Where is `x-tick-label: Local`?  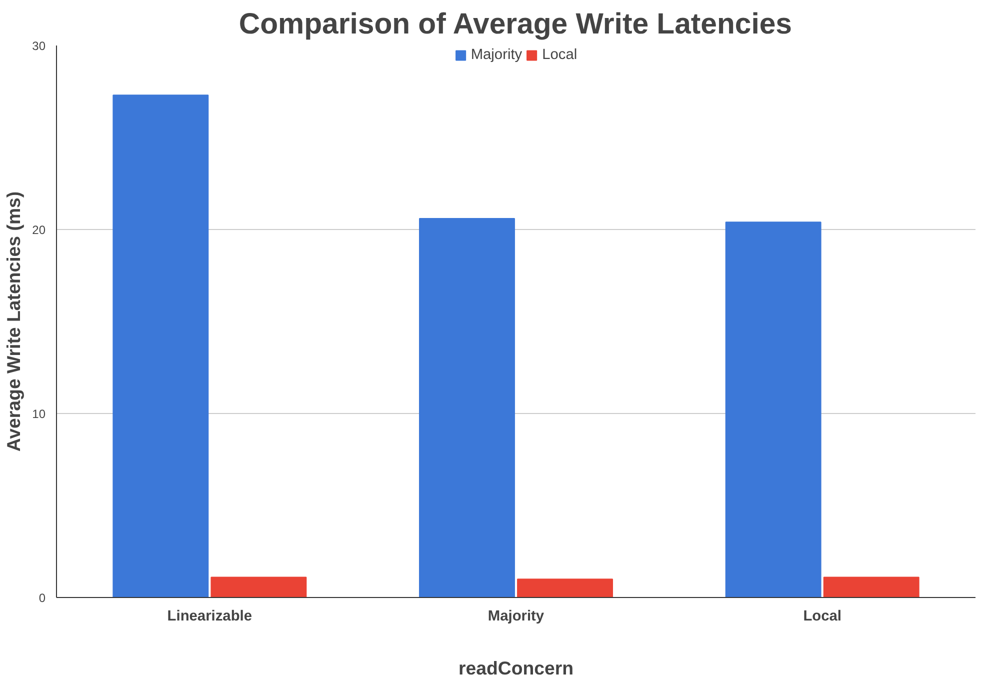 x-tick-label: Local is located at coordinates (822, 616).